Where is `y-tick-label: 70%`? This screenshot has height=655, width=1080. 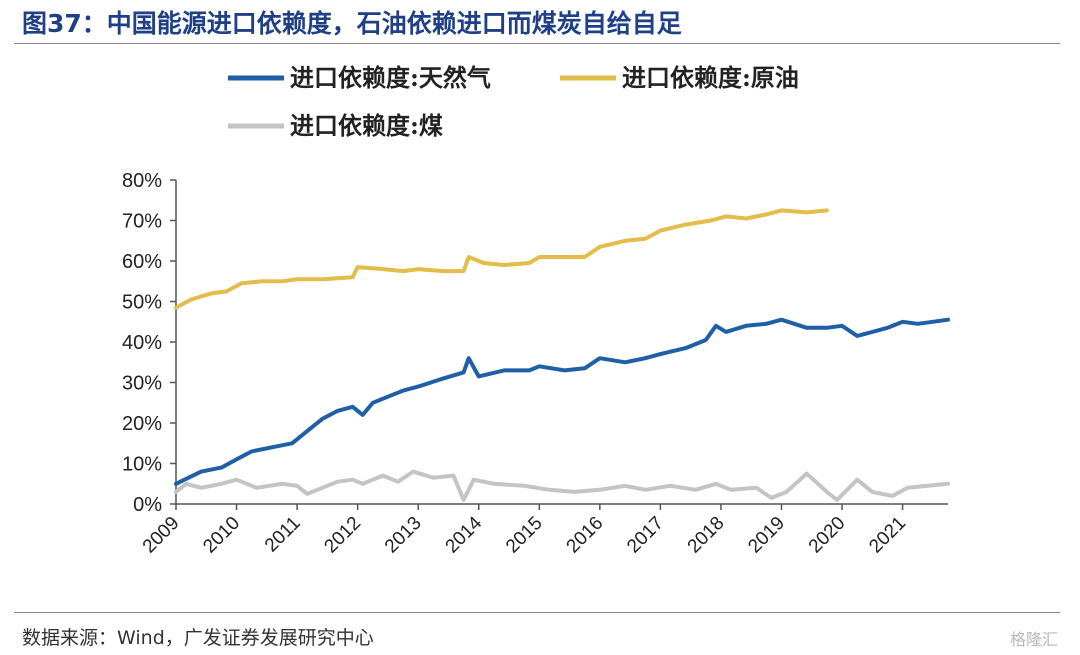
y-tick-label: 70% is located at coordinates (142, 222).